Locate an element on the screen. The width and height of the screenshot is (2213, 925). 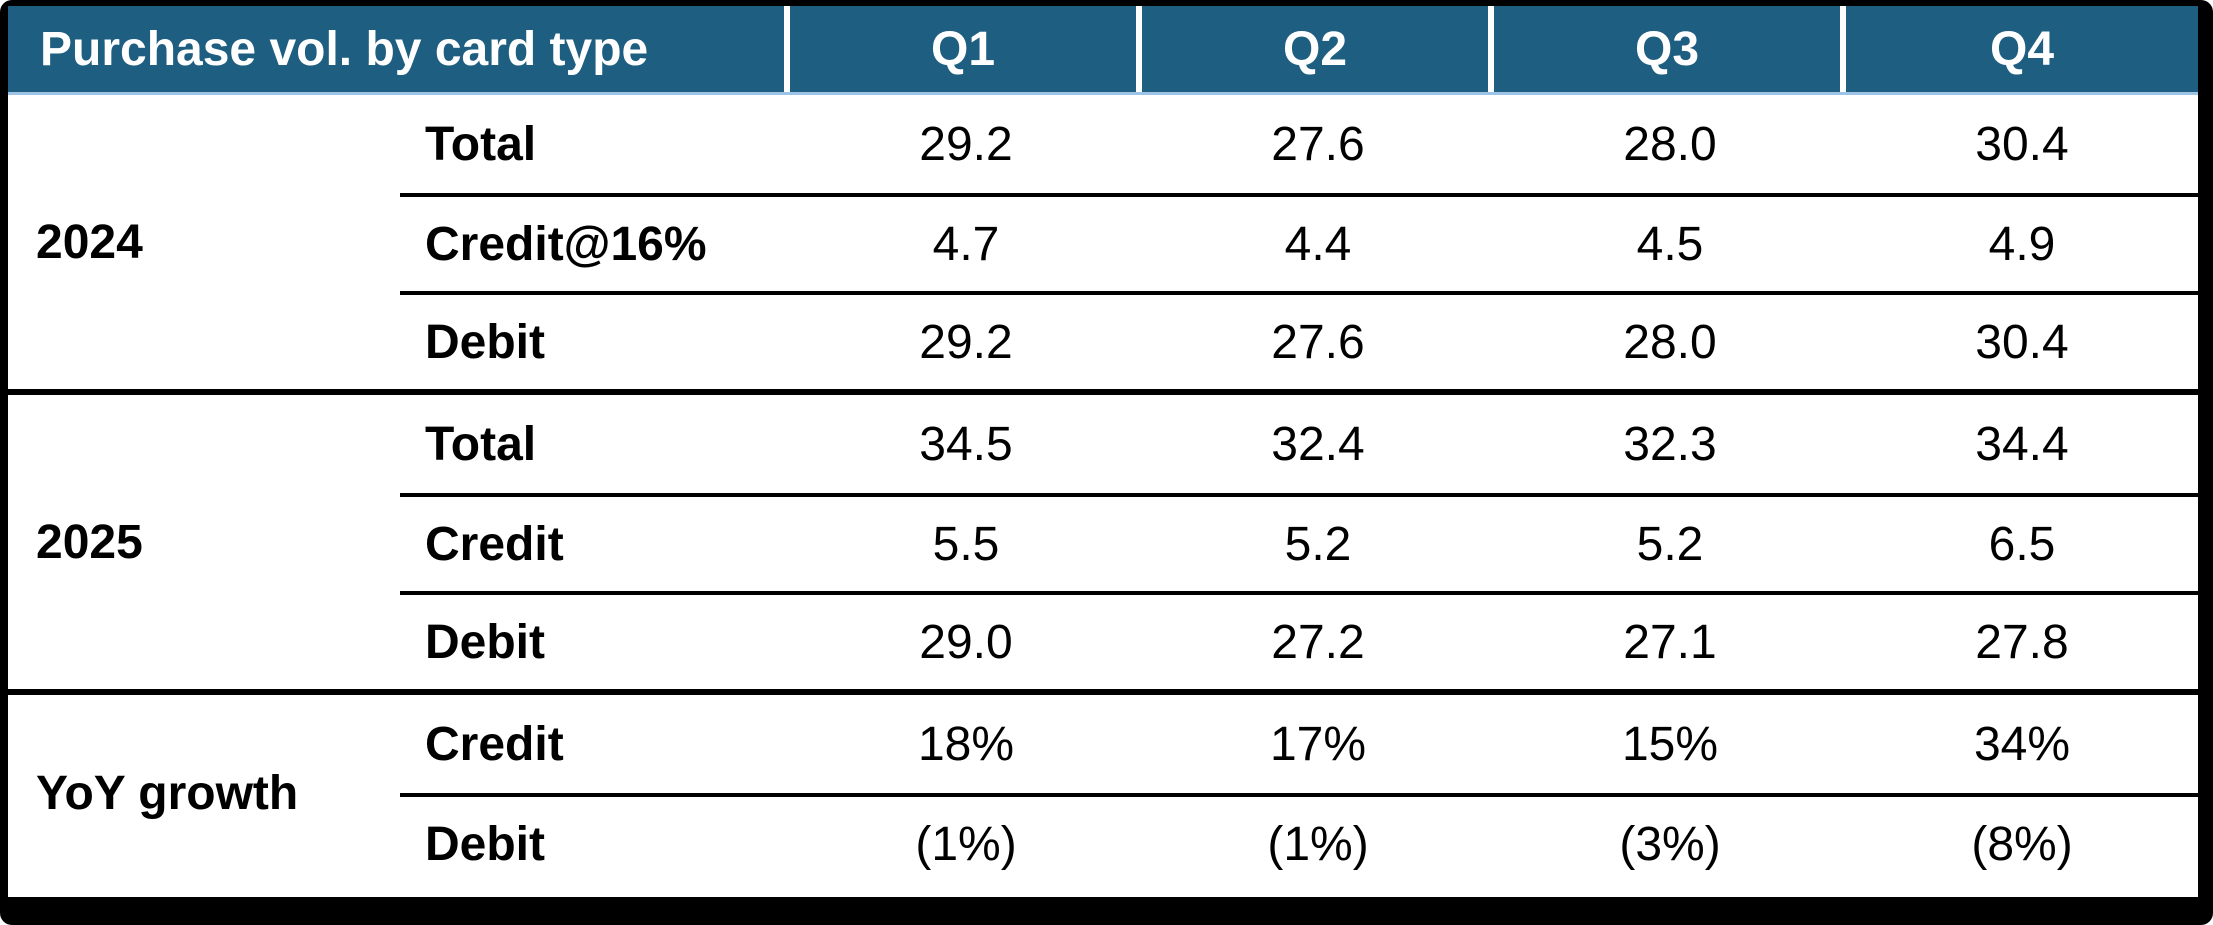
cell-value: 5.5 is located at coordinates (966, 542).